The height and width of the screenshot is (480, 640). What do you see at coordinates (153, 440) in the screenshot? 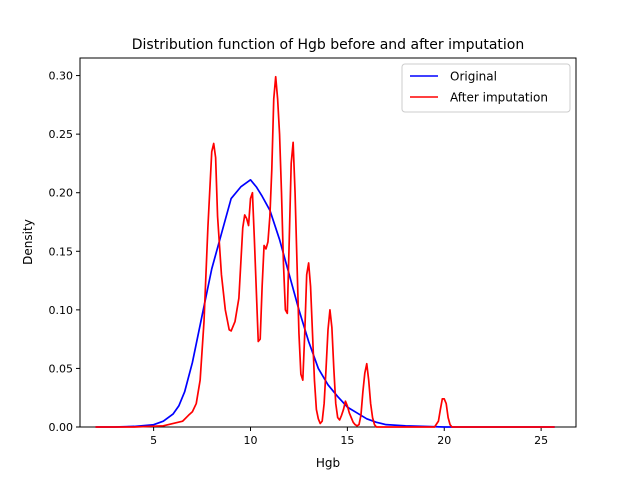
I see `x-tick-label: 5` at bounding box center [153, 440].